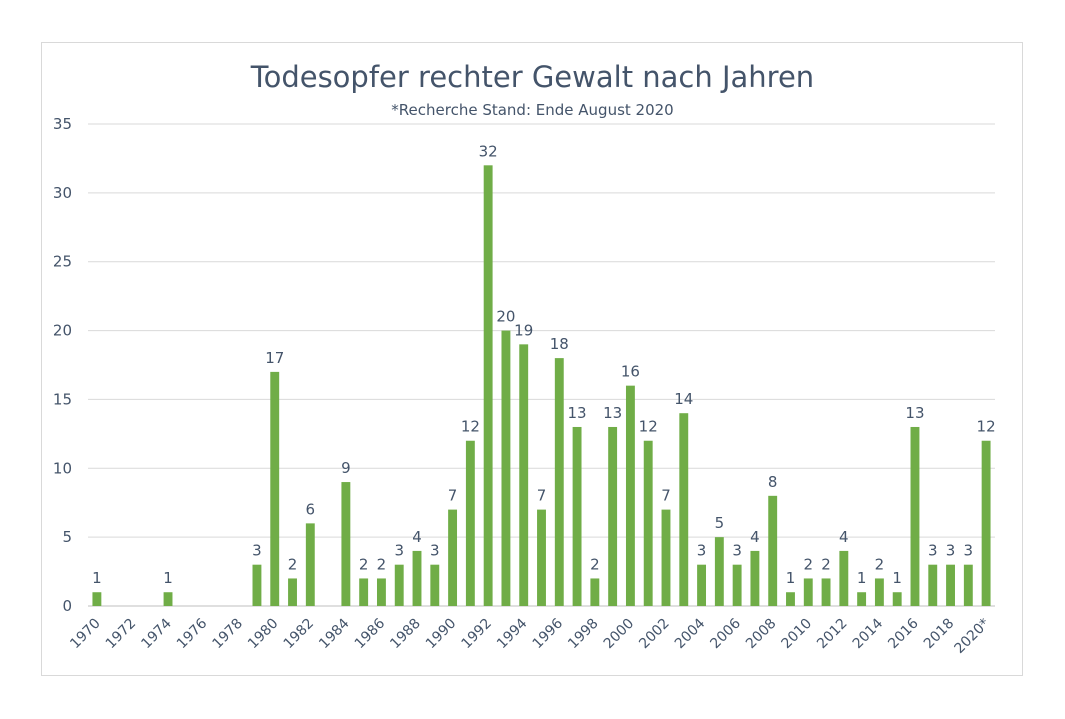 Image resolution: width=1065 pixels, height=719 pixels. What do you see at coordinates (761, 634) in the screenshot?
I see `x-tick-label: 2008` at bounding box center [761, 634].